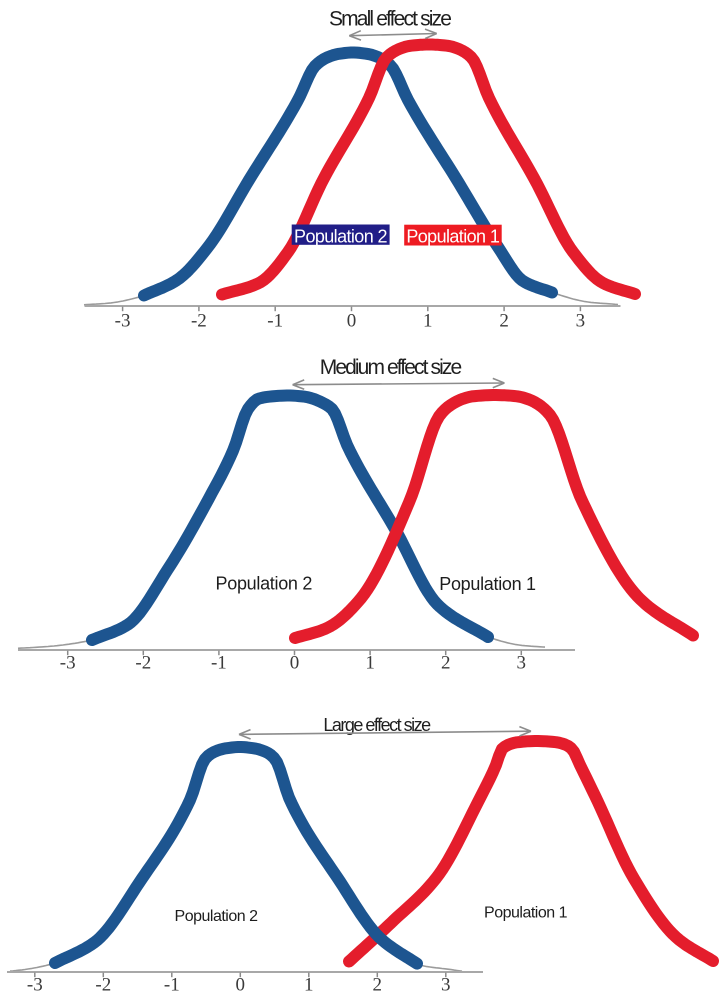 Image resolution: width=720 pixels, height=1003 pixels. Describe the element at coordinates (377, 725) in the screenshot. I see `svg-text: Large effect size` at that location.